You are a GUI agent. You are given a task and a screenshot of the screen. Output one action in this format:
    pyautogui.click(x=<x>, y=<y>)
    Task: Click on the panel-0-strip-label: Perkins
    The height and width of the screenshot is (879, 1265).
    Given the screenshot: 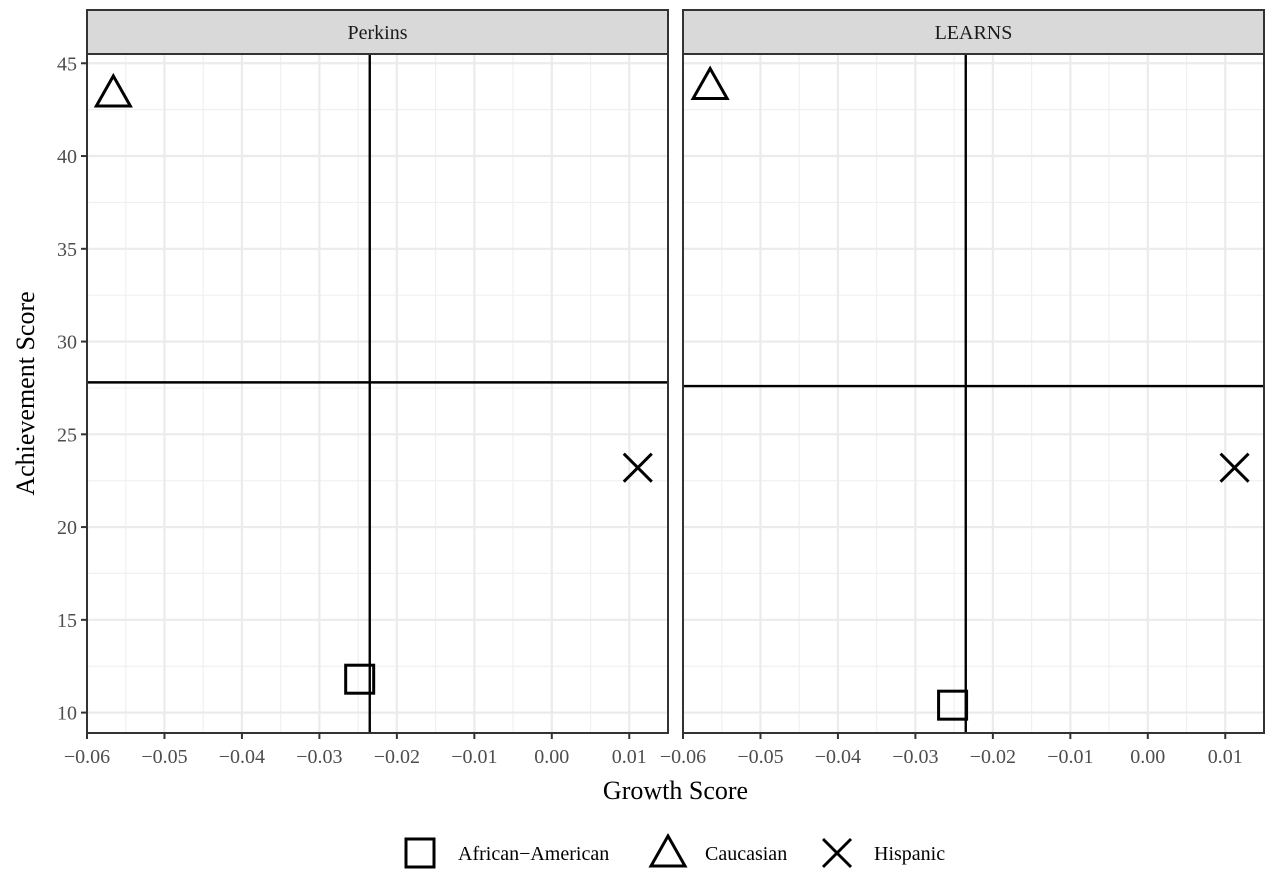 What is the action you would take?
    pyautogui.click(x=378, y=33)
    